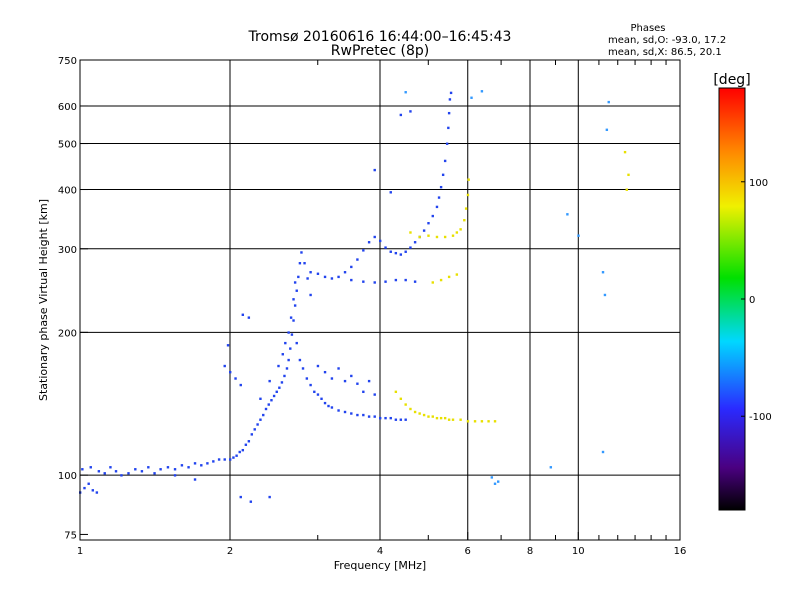  I want to click on y-tick-label: 300, so click(67, 250).